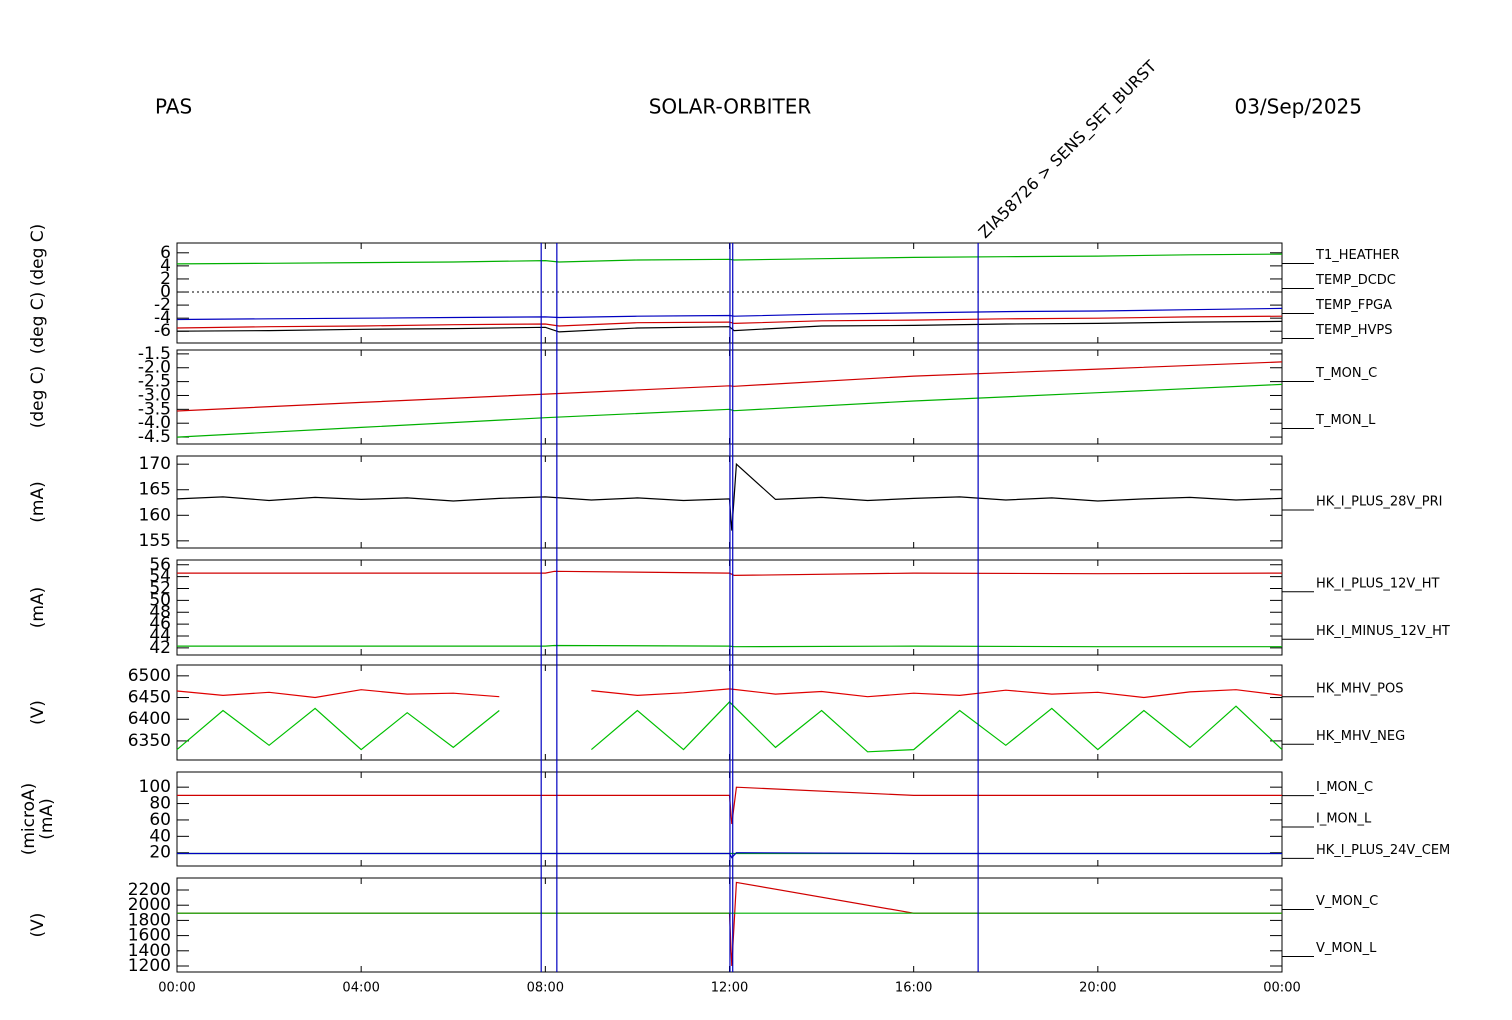 The image size is (1512, 1020). Describe the element at coordinates (154, 409) in the screenshot. I see `y-tick-label: -3.5` at that location.